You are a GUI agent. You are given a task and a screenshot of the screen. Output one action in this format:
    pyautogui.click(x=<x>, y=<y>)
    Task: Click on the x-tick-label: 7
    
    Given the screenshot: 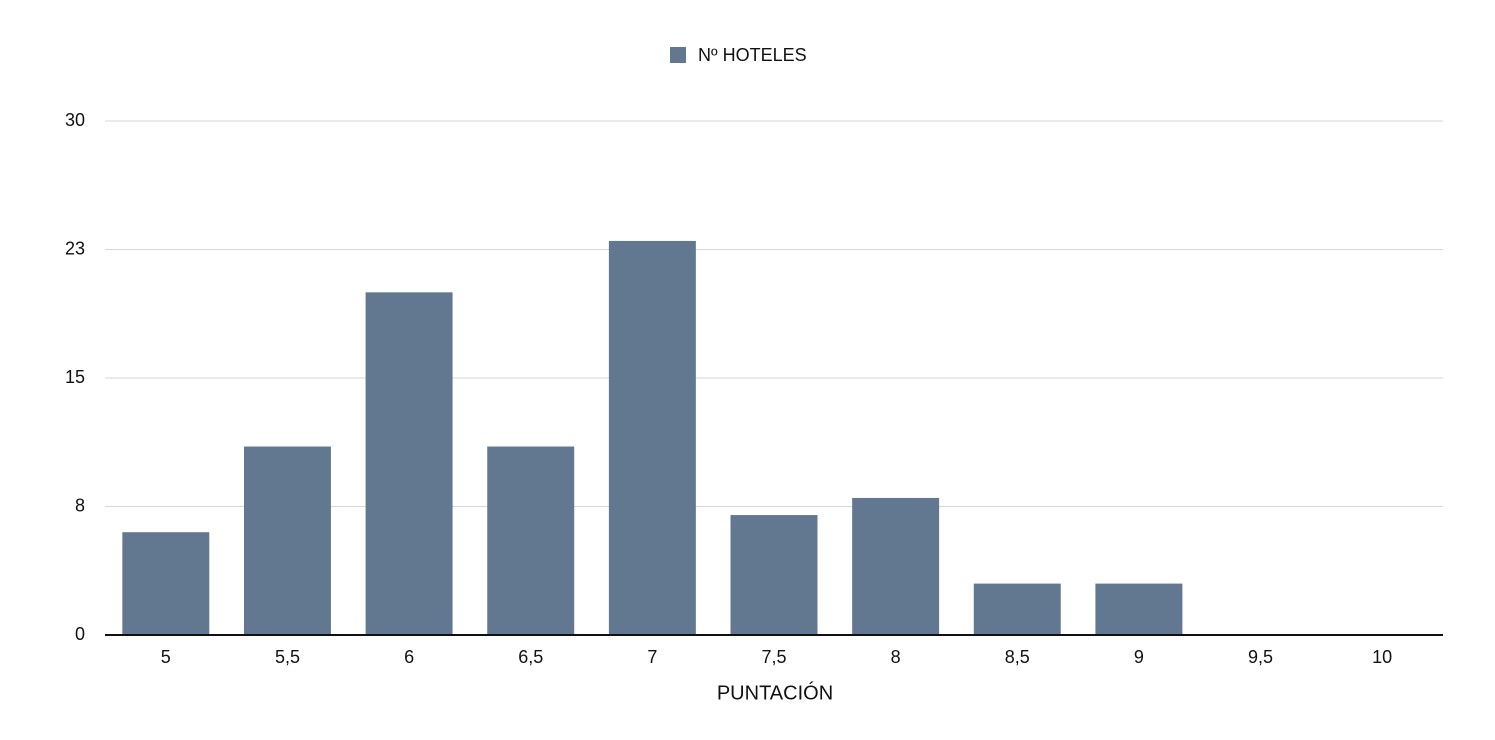 What is the action you would take?
    pyautogui.click(x=652, y=657)
    